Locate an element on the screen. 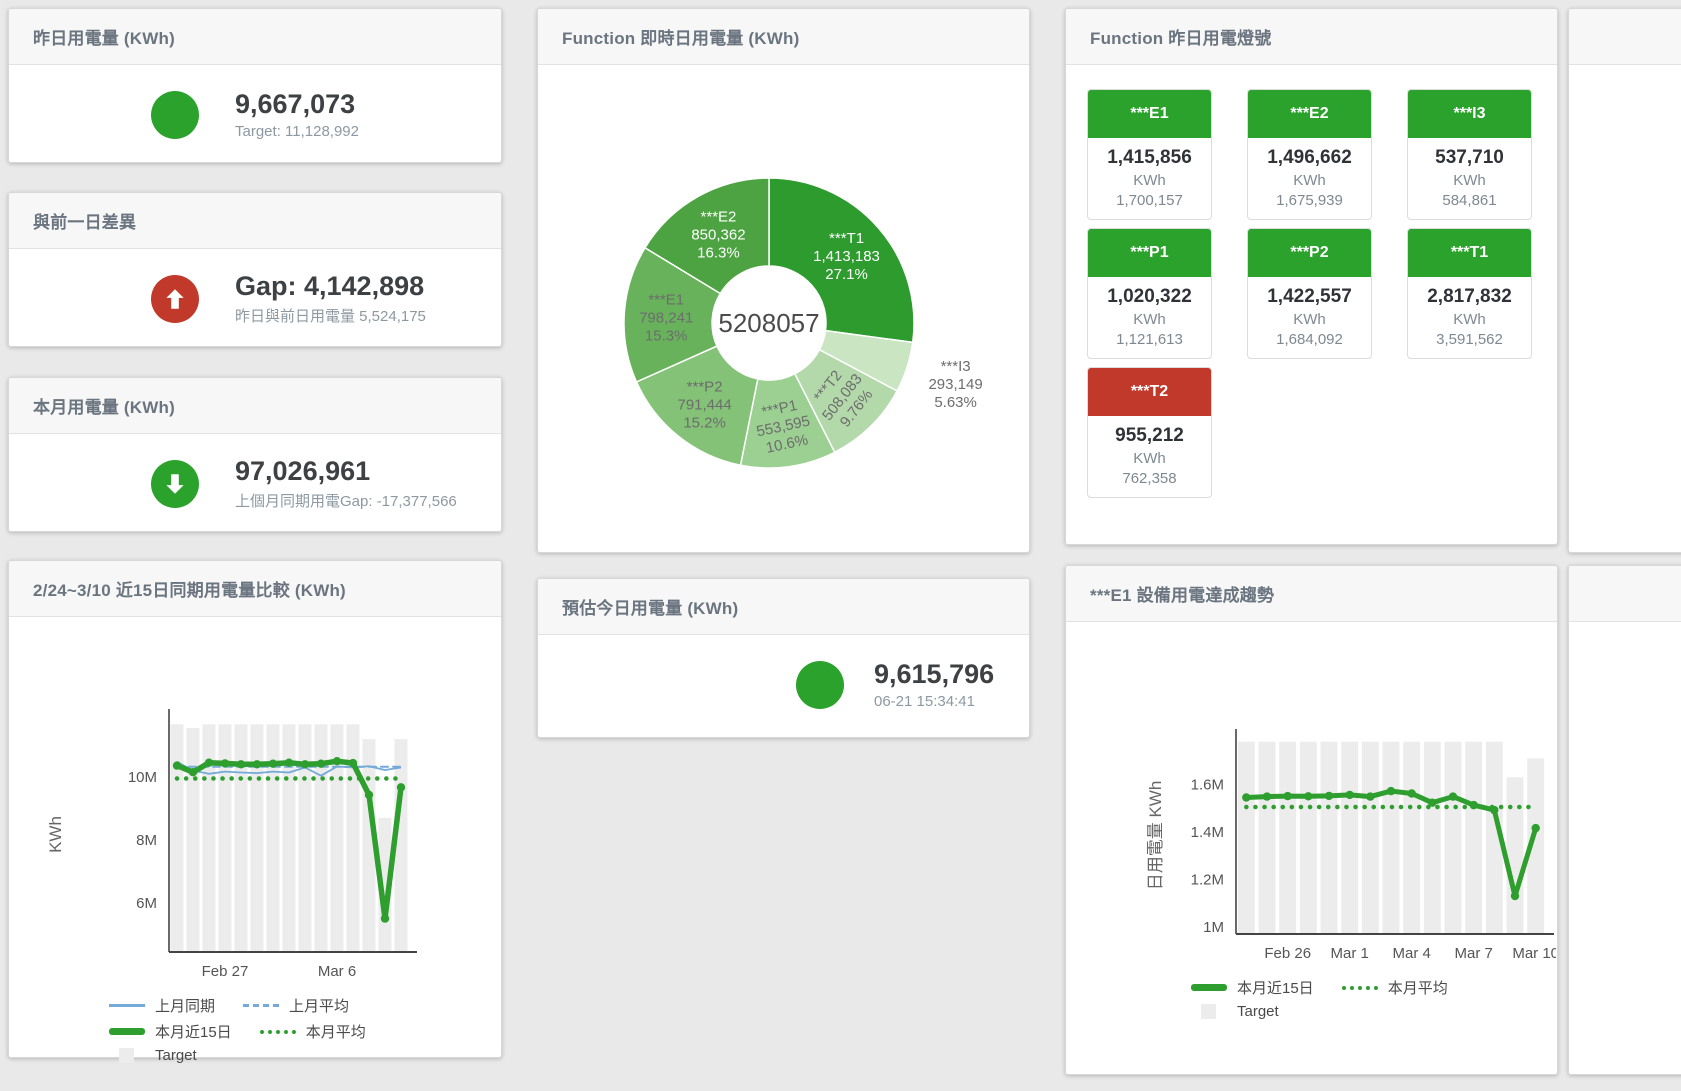  compare-15day-chart: 6M 8M 10M Feb 27 Mar 6 KWh is located at coordinates (254, 801).